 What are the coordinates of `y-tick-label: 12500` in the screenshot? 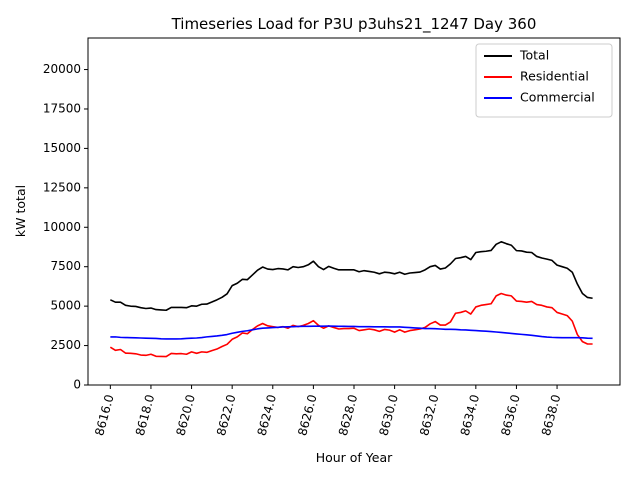 It's located at (62, 187).